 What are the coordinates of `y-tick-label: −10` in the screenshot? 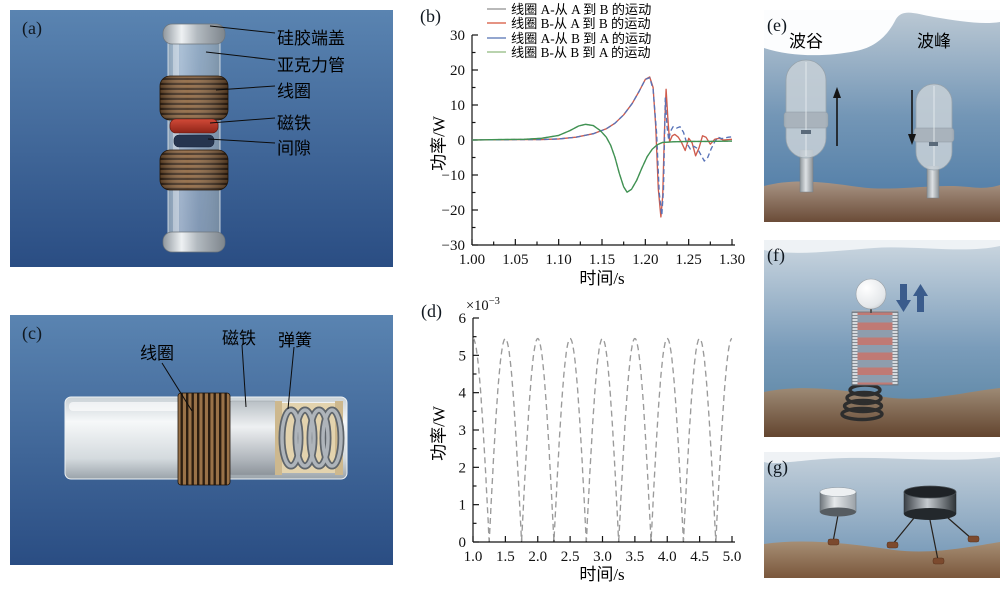 It's located at (453, 176).